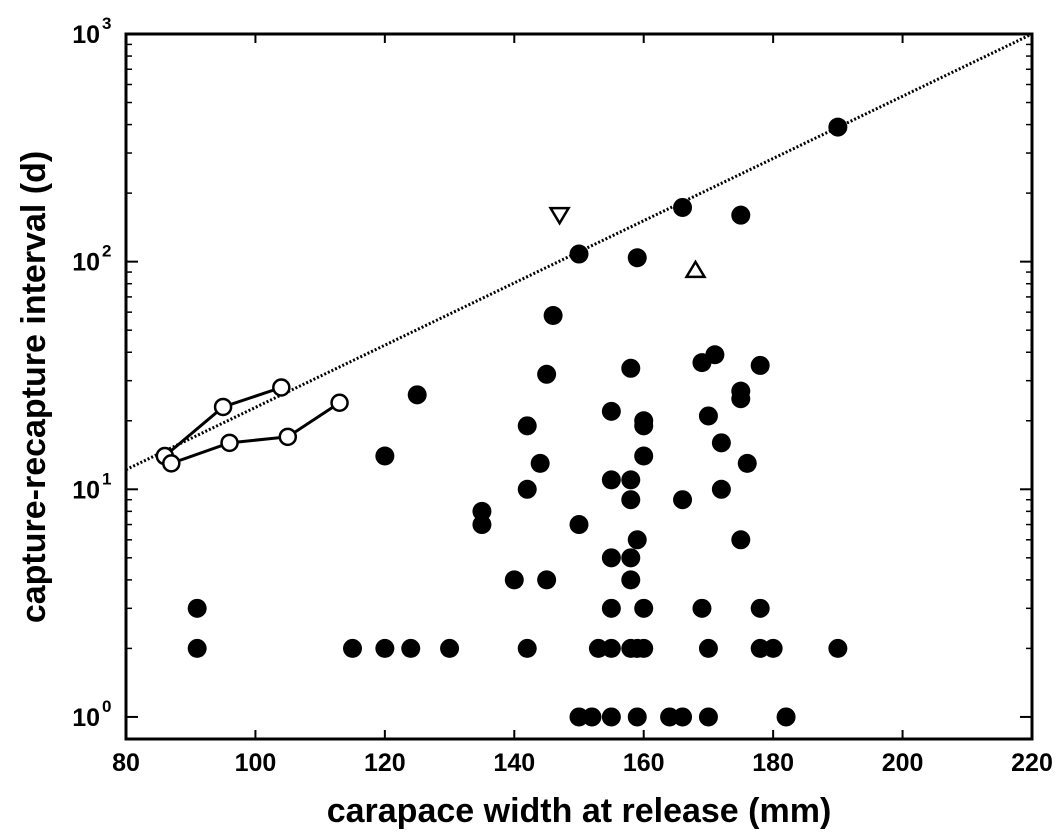 The width and height of the screenshot is (1061, 836). Describe the element at coordinates (106, 478) in the screenshot. I see `y-tick-exponent: 1` at that location.